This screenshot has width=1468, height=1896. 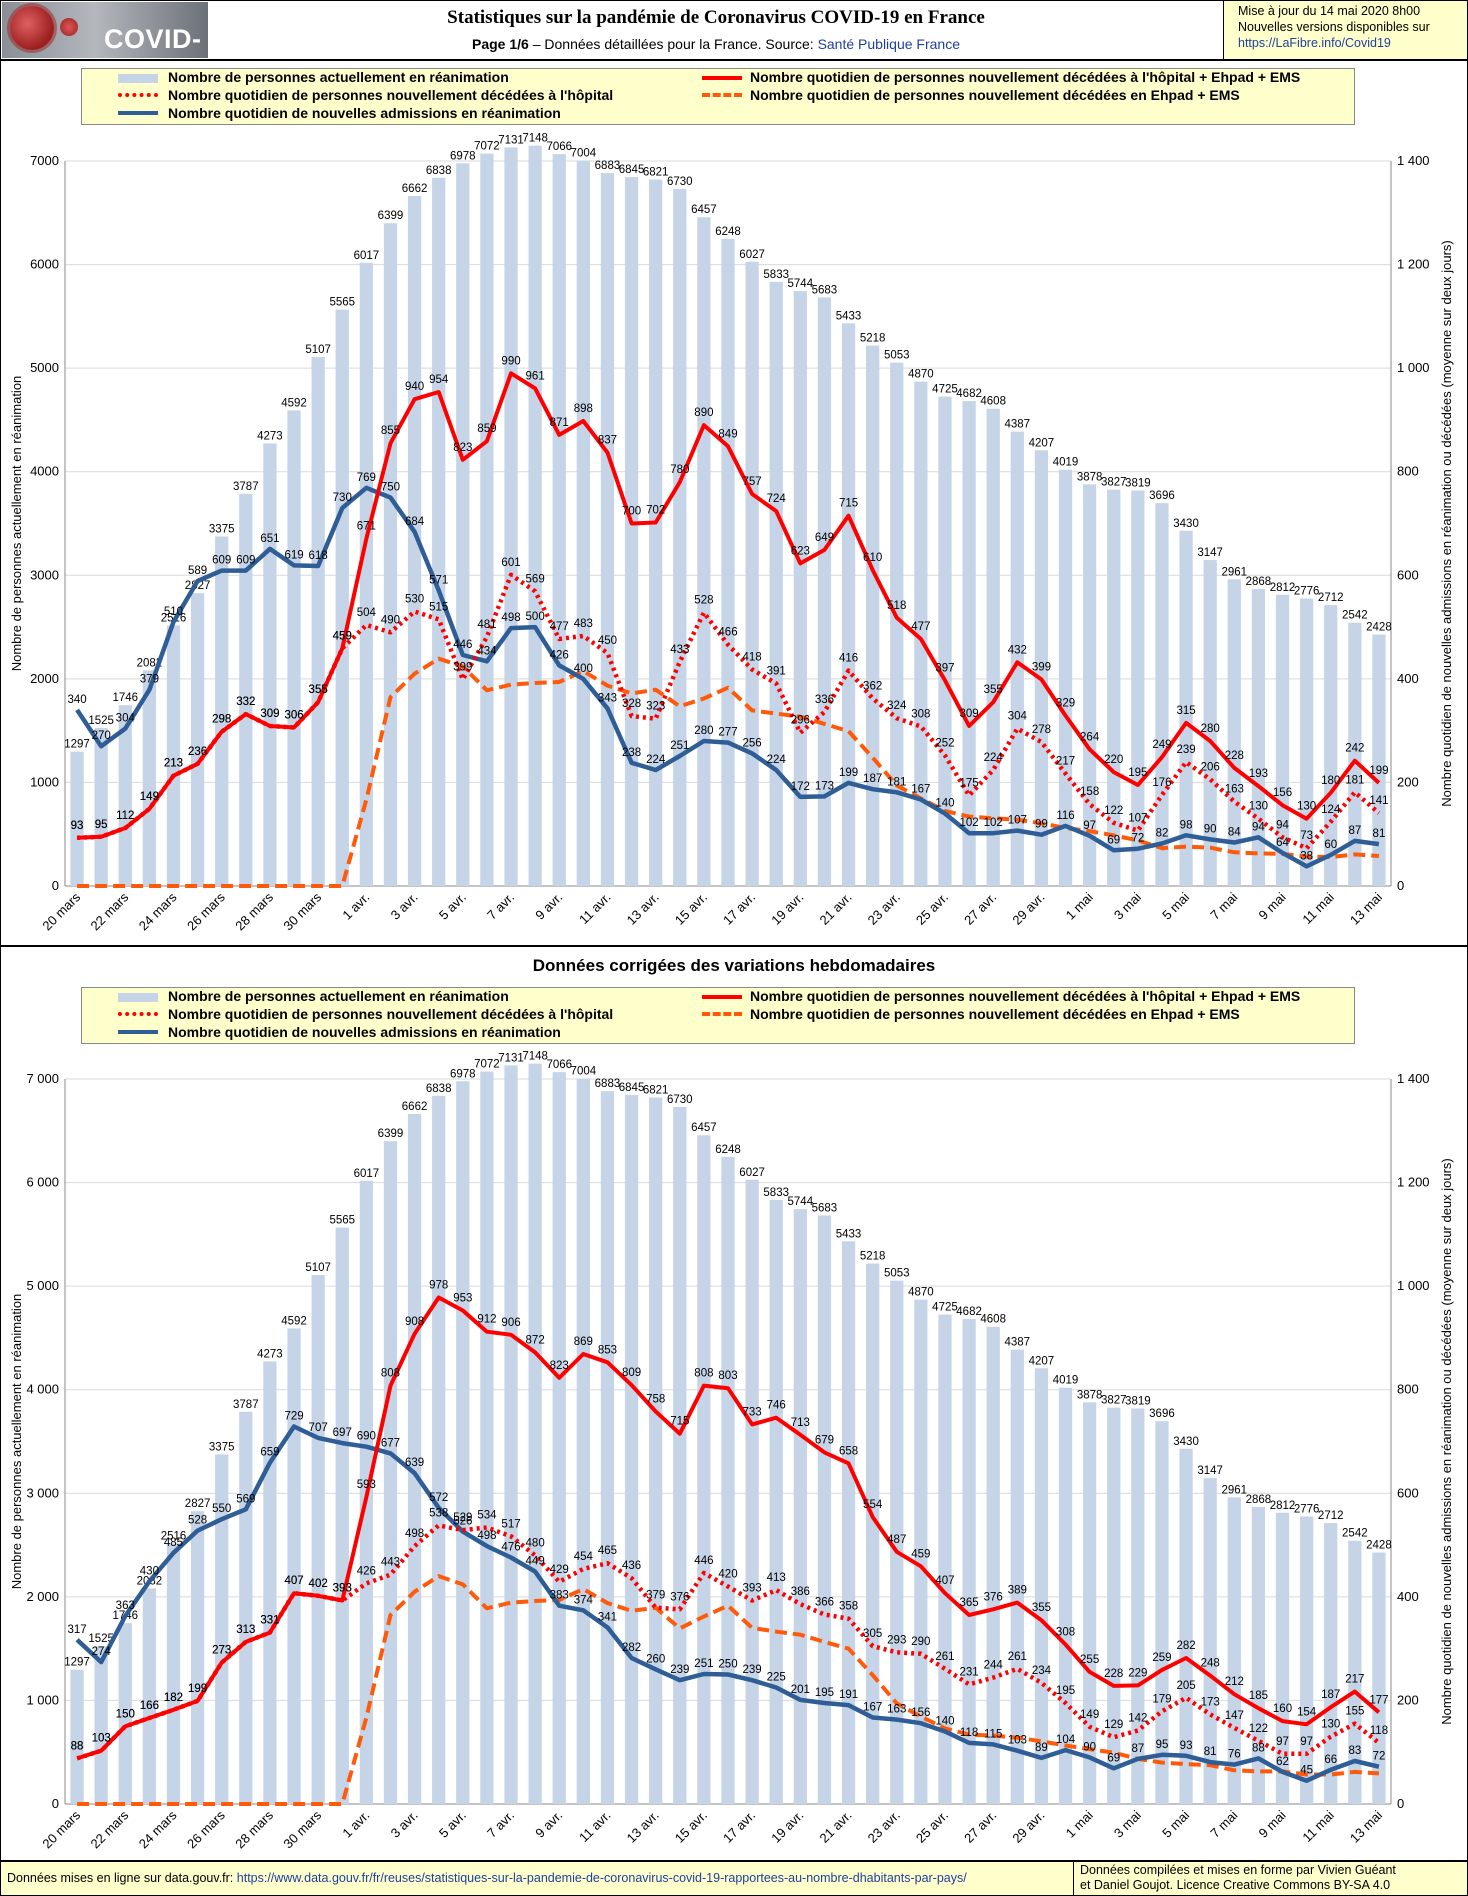 I want to click on admissions-value-label: 201, so click(x=800, y=1690).